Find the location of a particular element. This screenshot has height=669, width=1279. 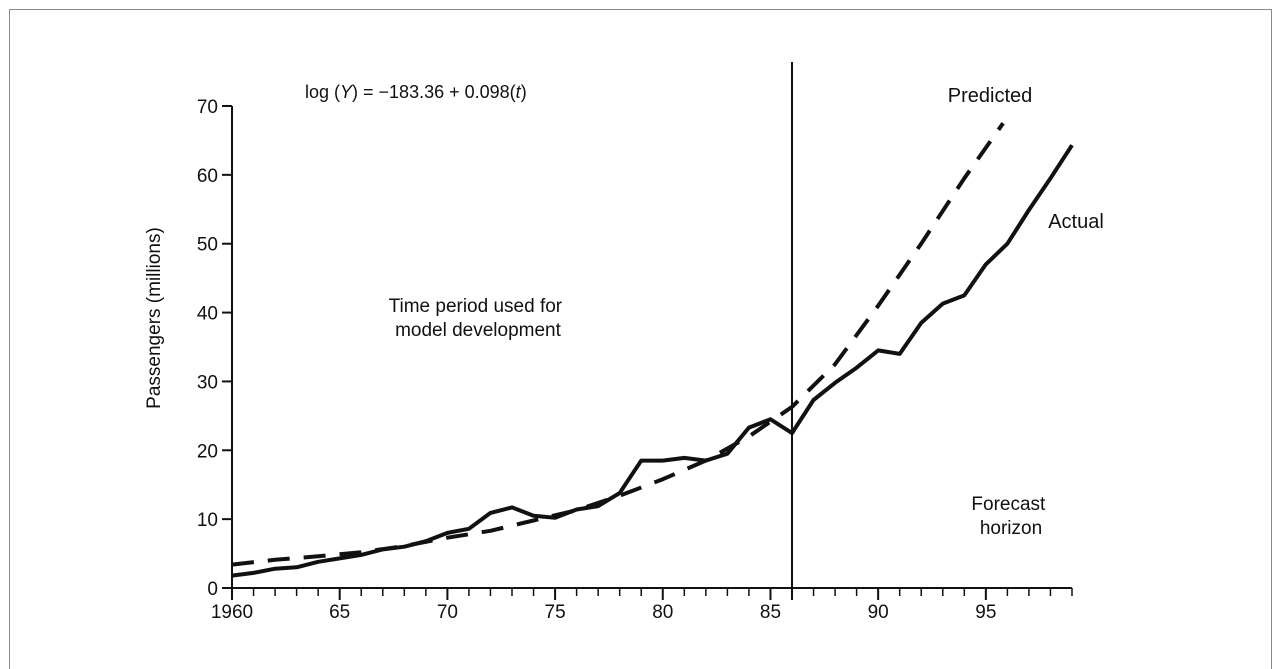

model-period-label: Time period used for model development is located at coordinates (478, 318).